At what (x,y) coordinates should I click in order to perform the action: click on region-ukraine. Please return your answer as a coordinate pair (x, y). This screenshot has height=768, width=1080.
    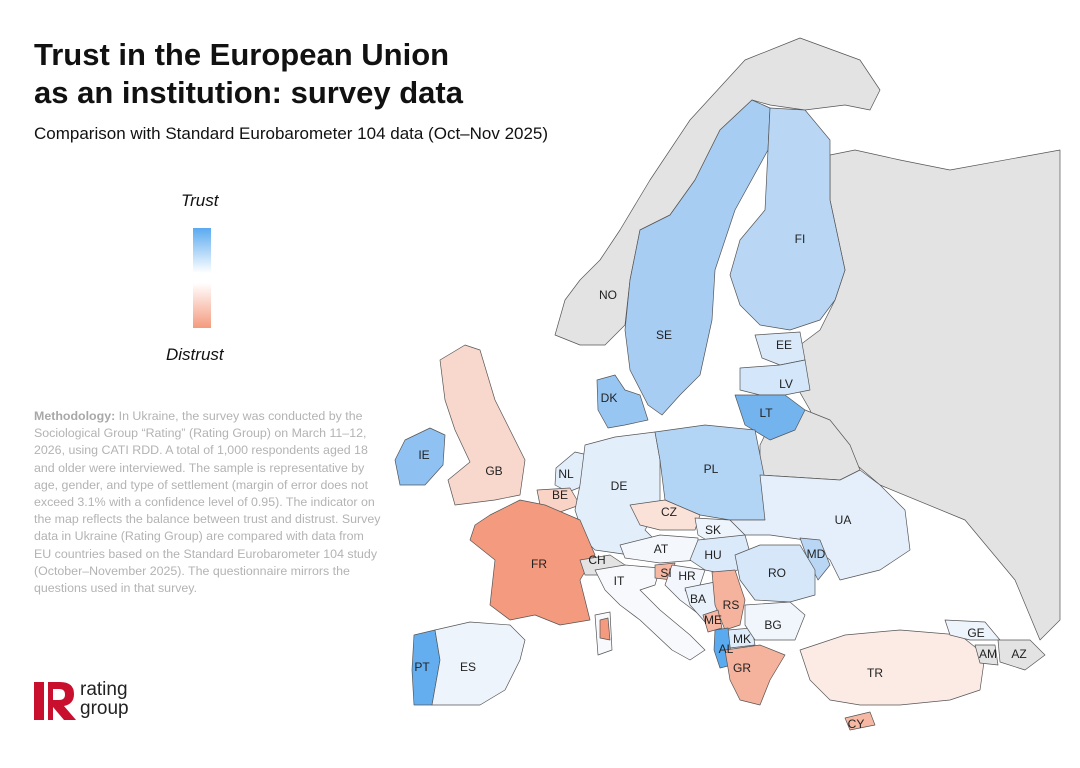
    Looking at the image, I should click on (820, 525).